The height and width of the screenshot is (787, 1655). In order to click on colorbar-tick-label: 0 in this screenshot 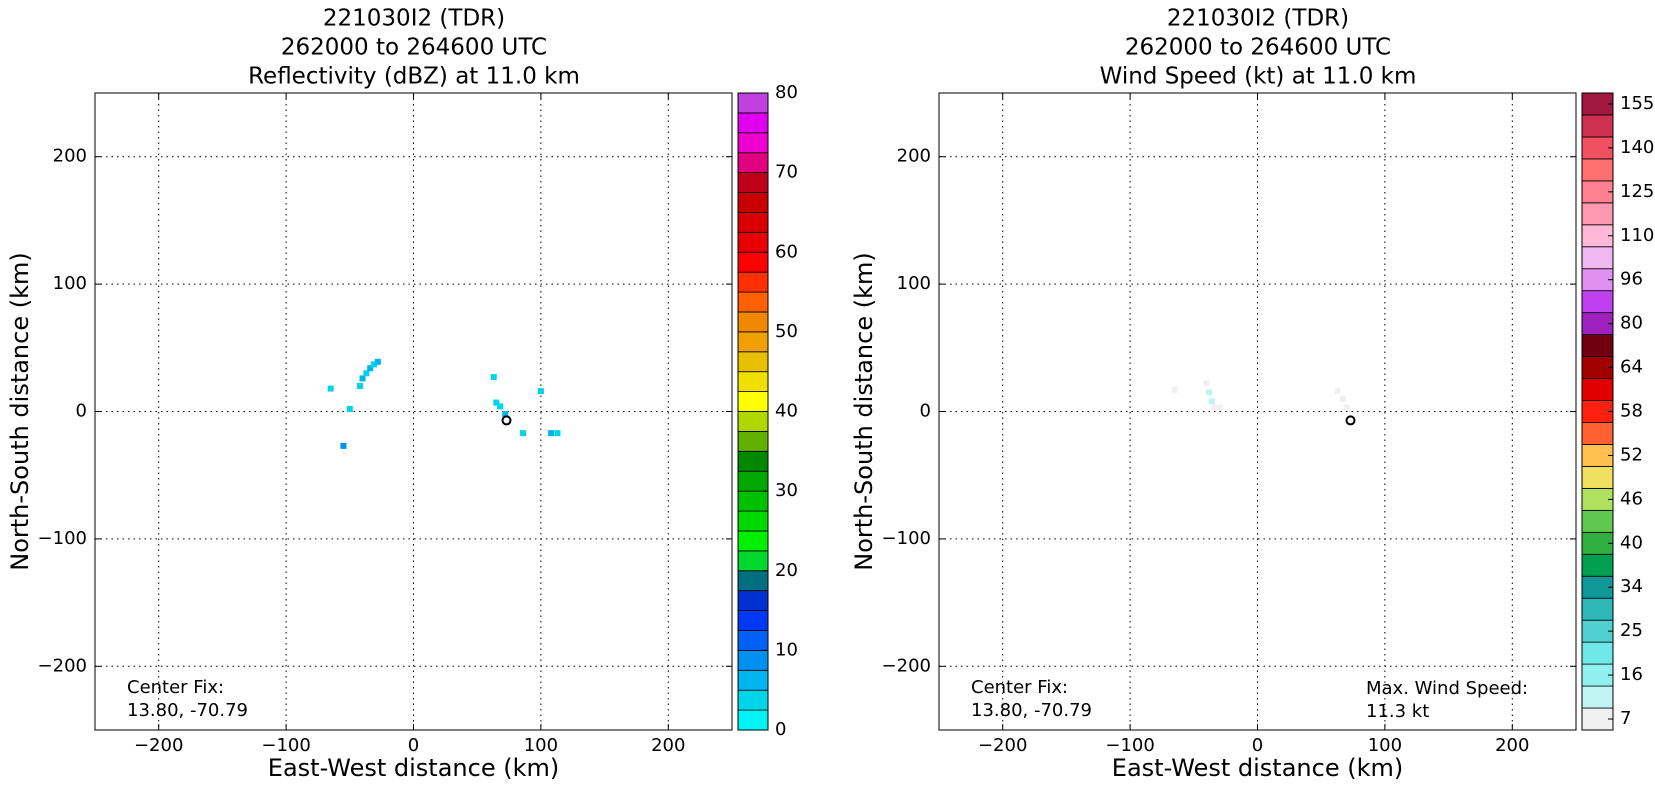, I will do `click(780, 729)`.